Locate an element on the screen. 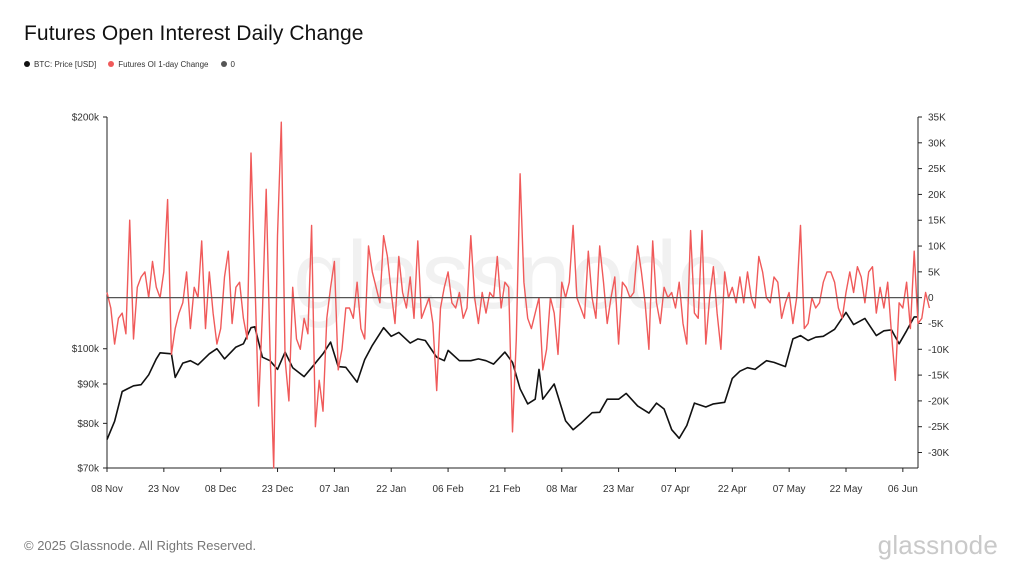 This screenshot has width=1024, height=576. x-tick-label: 08 Dec is located at coordinates (221, 489).